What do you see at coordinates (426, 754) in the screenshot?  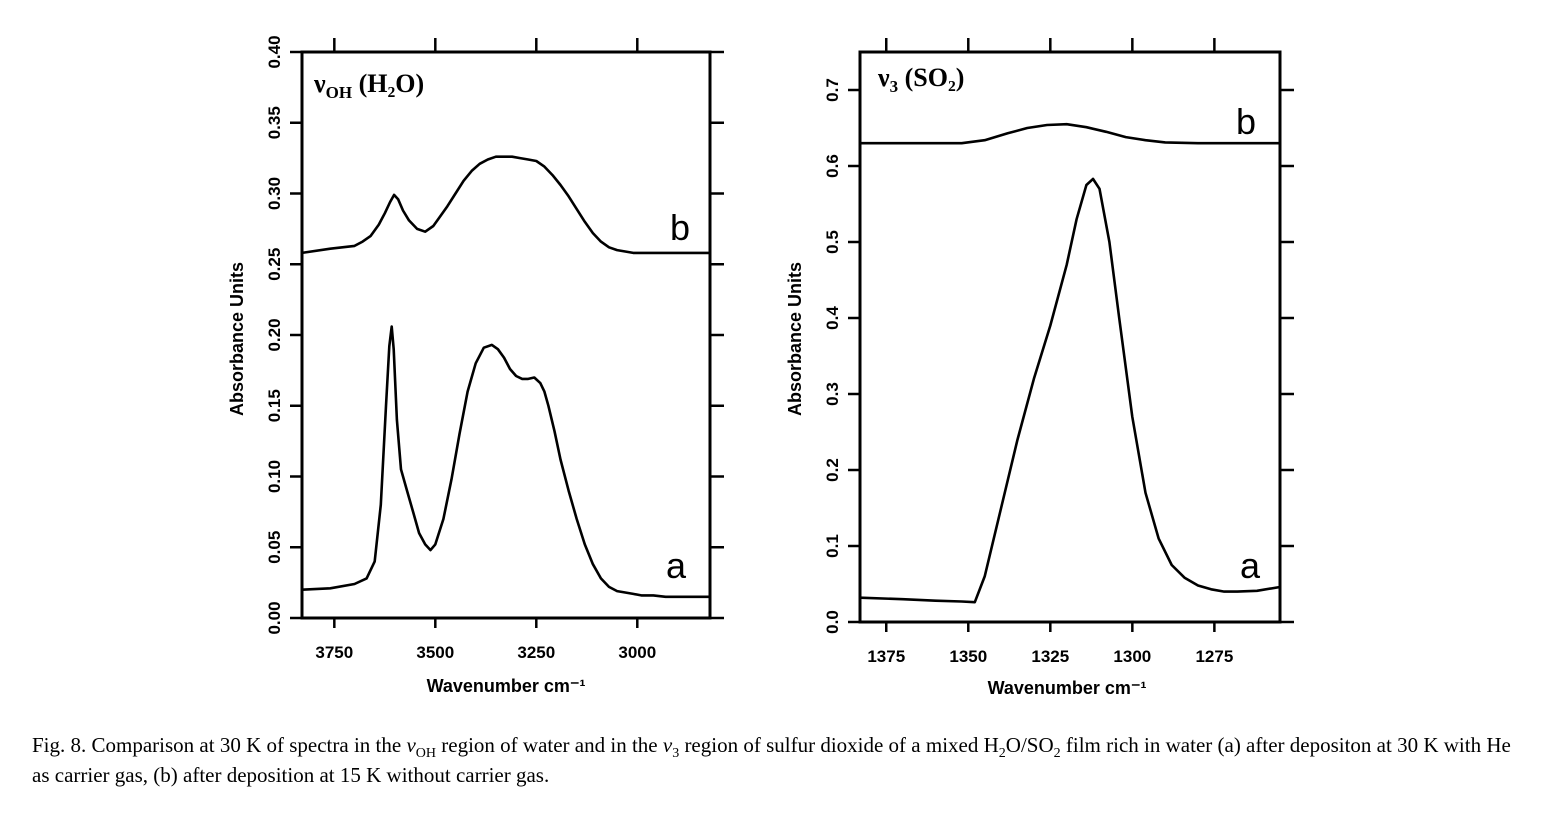 I see `caption-subscript: OH` at bounding box center [426, 754].